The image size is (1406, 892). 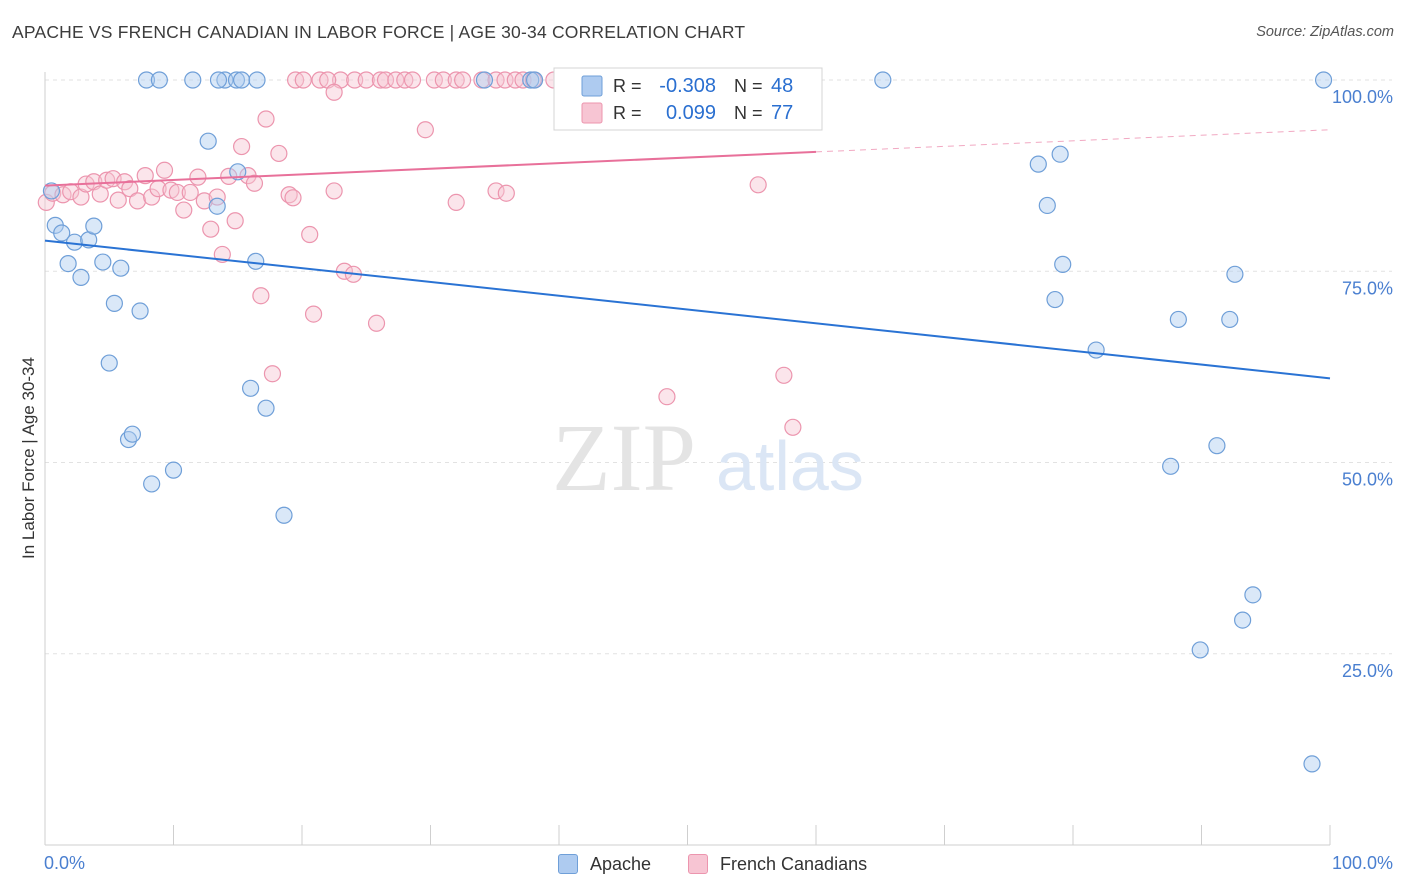 What do you see at coordinates (688, 99) in the screenshot?
I see `legend-box: R = -0.308 N = 48 R = 0.099 N = 77` at bounding box center [688, 99].